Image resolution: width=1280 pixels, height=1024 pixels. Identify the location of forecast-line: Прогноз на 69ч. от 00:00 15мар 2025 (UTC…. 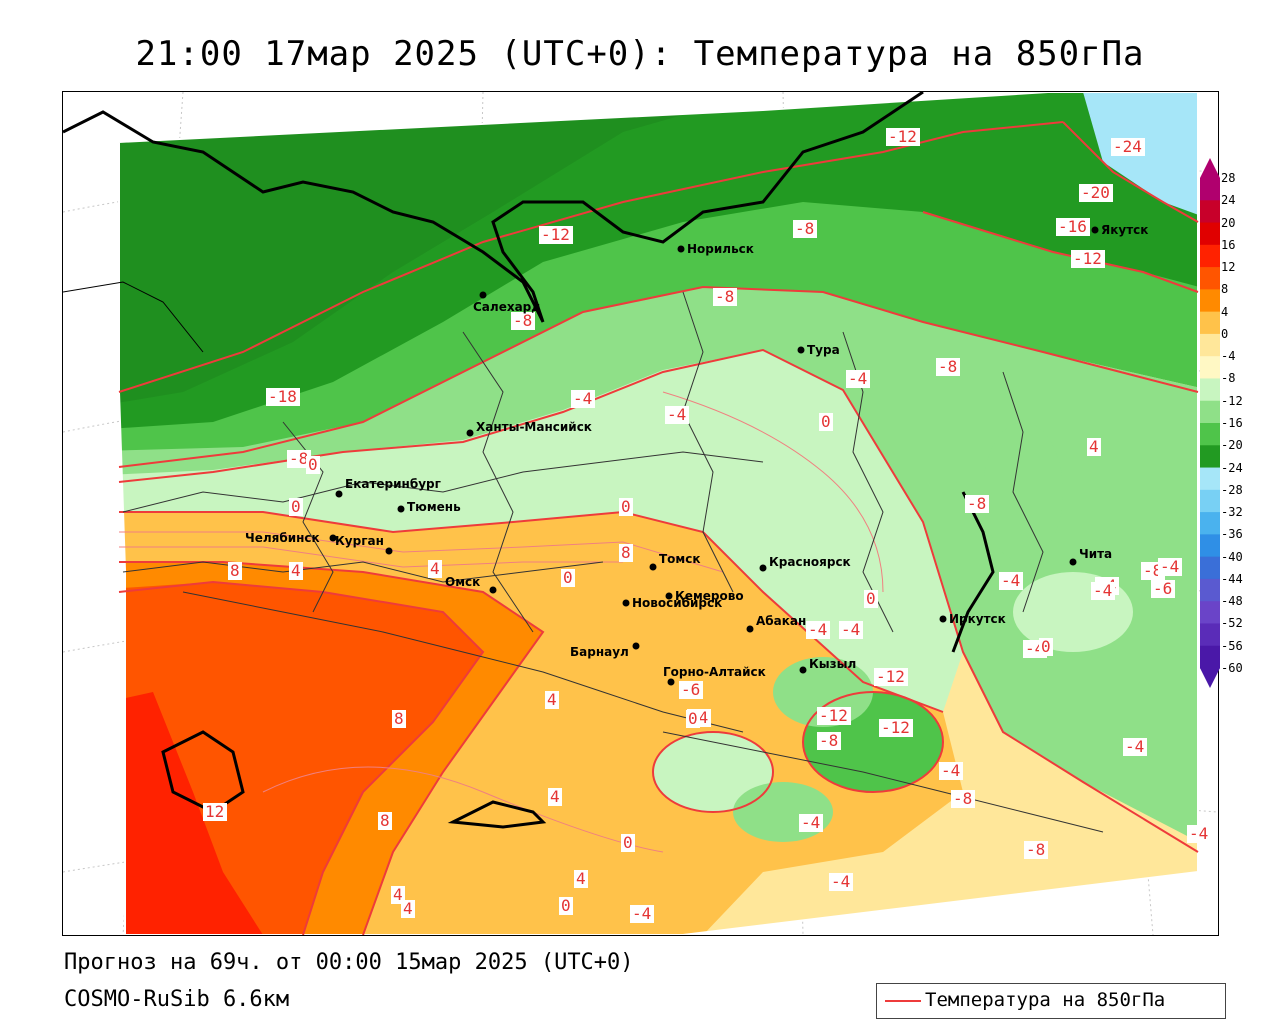
(349, 962).